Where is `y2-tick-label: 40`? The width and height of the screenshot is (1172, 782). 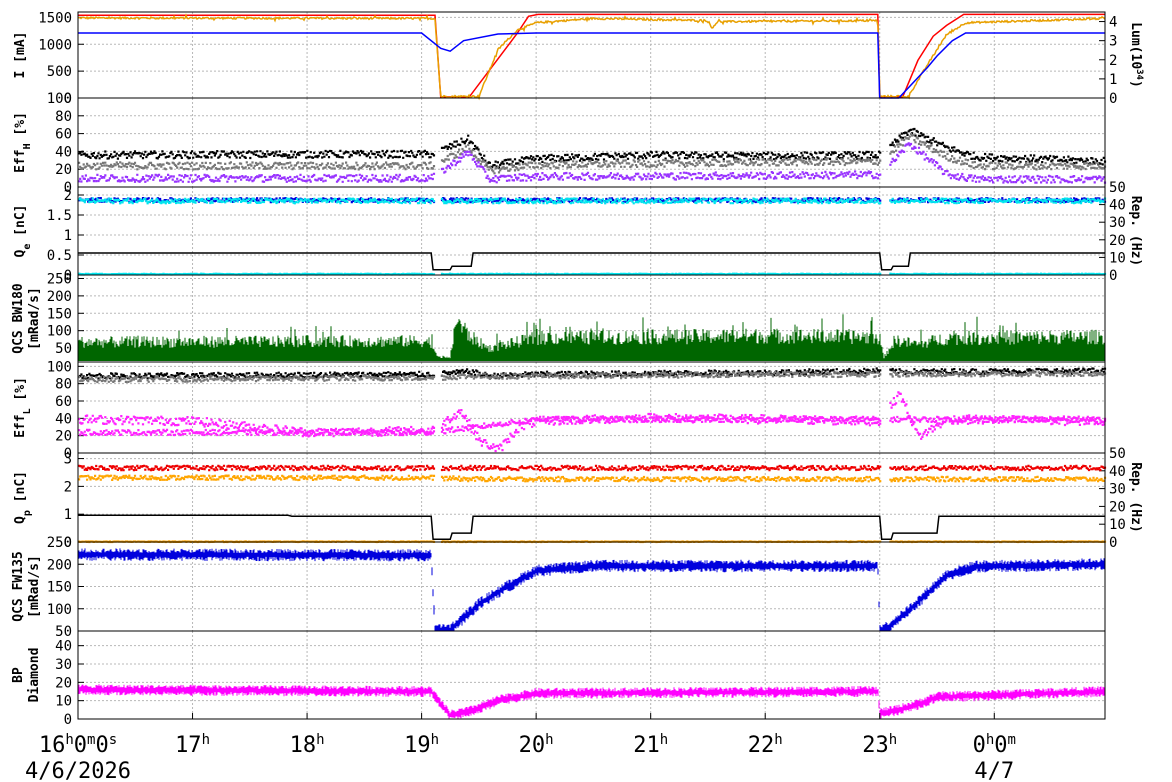
y2-tick-label: 40 is located at coordinates (1117, 206).